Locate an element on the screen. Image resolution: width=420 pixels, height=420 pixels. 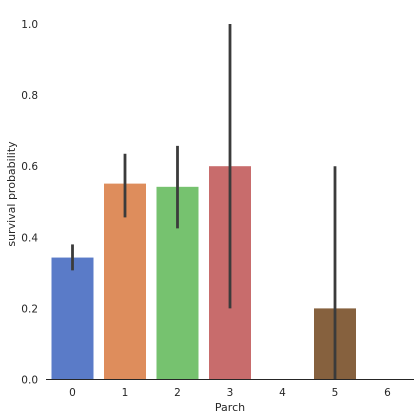
y-axis-label: survival probability is located at coordinates (11, 194).